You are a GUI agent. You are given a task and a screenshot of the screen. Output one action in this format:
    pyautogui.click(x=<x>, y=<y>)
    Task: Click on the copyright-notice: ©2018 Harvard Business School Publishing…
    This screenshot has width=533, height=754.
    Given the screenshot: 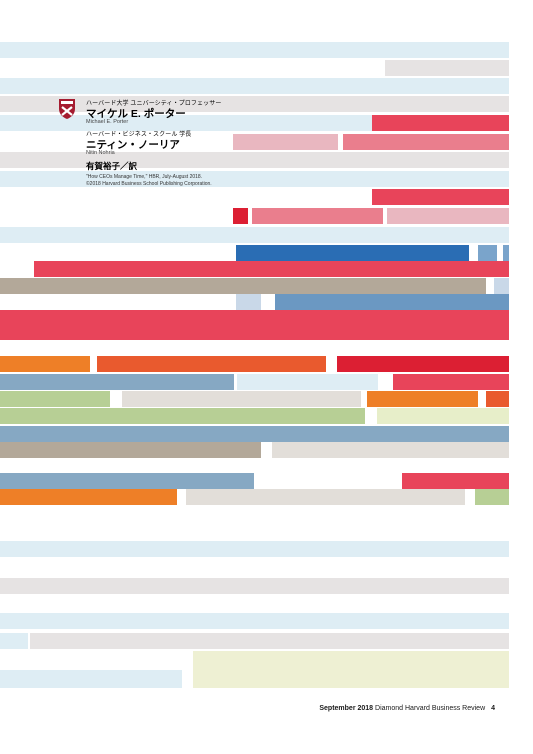 What is the action you would take?
    pyautogui.click(x=149, y=184)
    